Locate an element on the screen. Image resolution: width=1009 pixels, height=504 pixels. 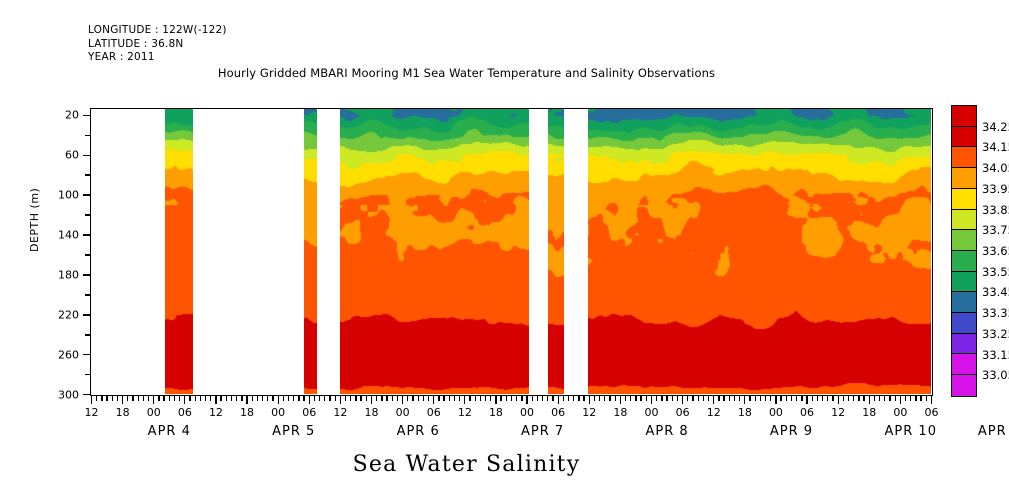
salinity-colorbar is located at coordinates (964, 251).